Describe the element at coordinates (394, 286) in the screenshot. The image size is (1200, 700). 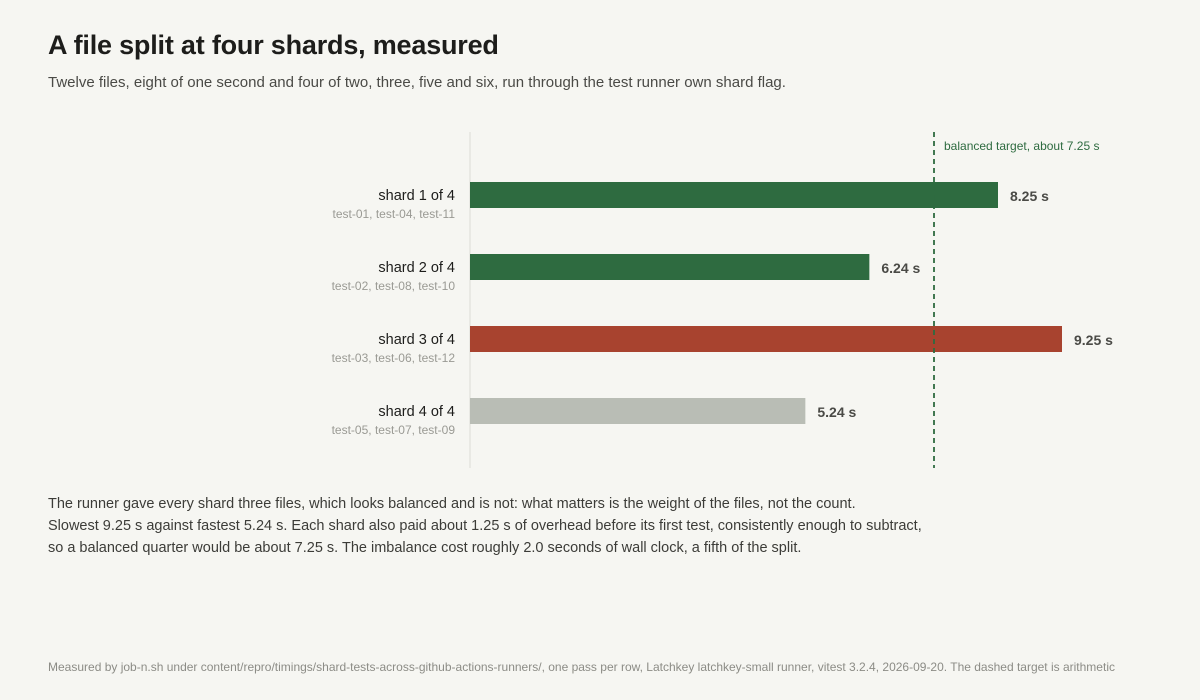
I see `file-list-shard-2: test-02, test-08, test-10` at that location.